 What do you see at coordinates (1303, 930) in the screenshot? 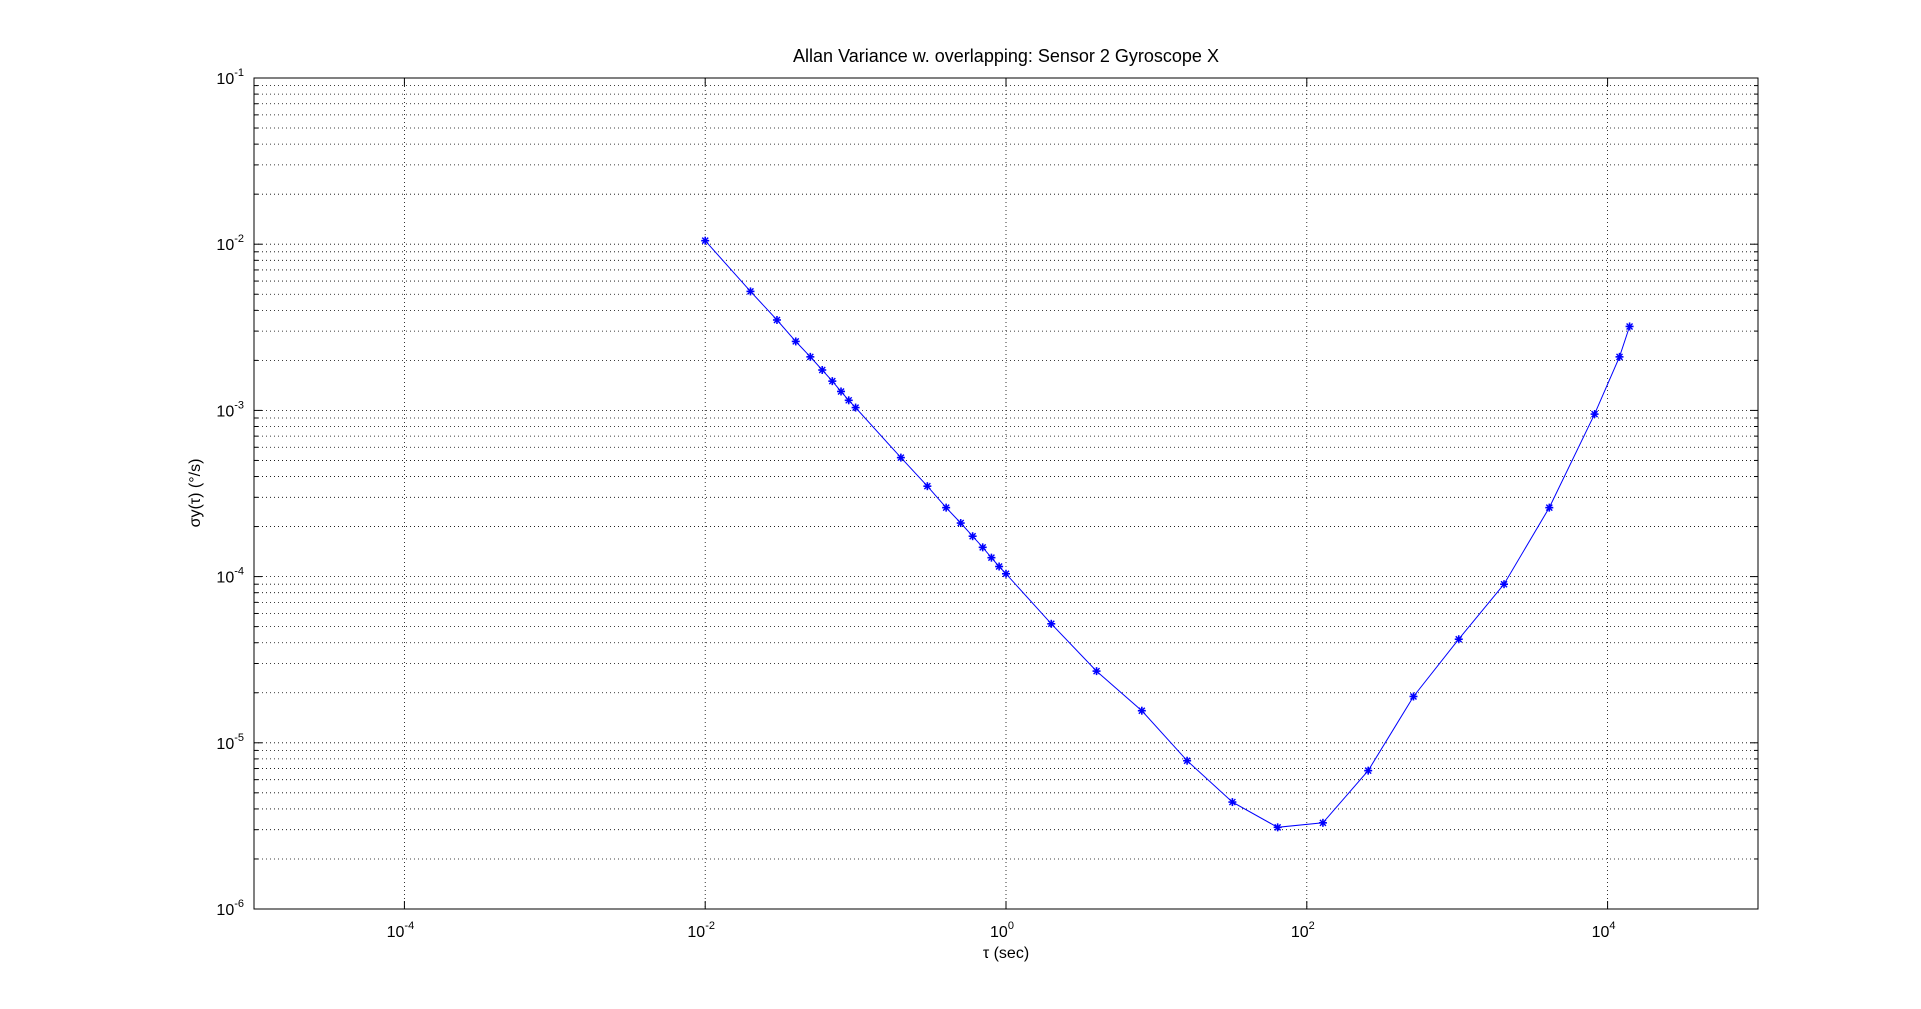
I see `x-tick-label: 10²` at bounding box center [1303, 930].